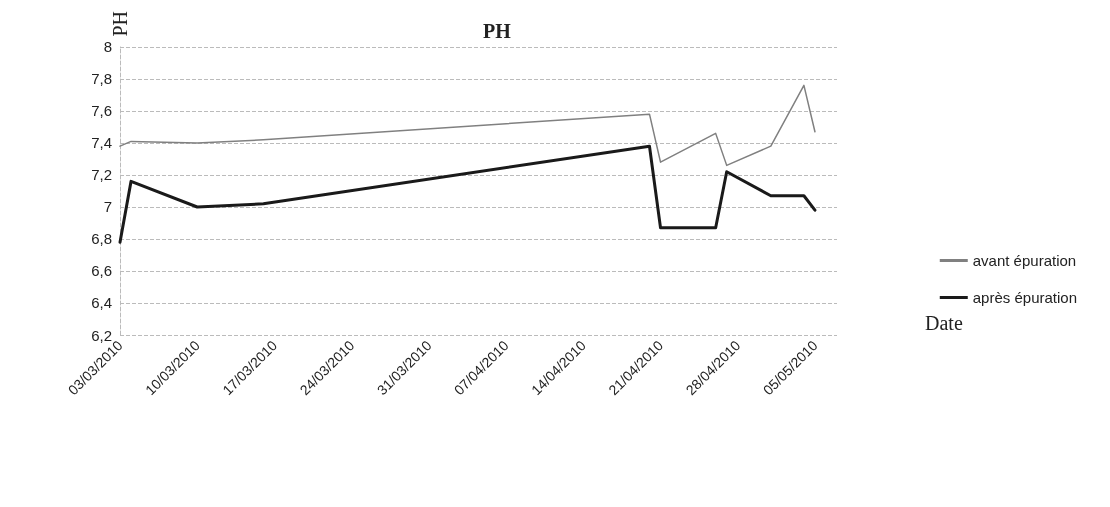 The height and width of the screenshot is (507, 1110). What do you see at coordinates (101, 303) in the screenshot?
I see `y-tick-label: 6,4` at bounding box center [101, 303].